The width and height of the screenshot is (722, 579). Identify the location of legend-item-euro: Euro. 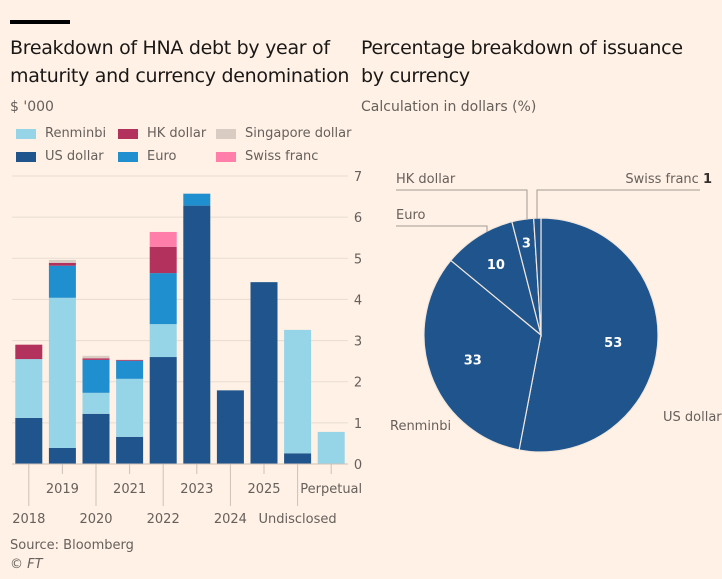
(147, 156).